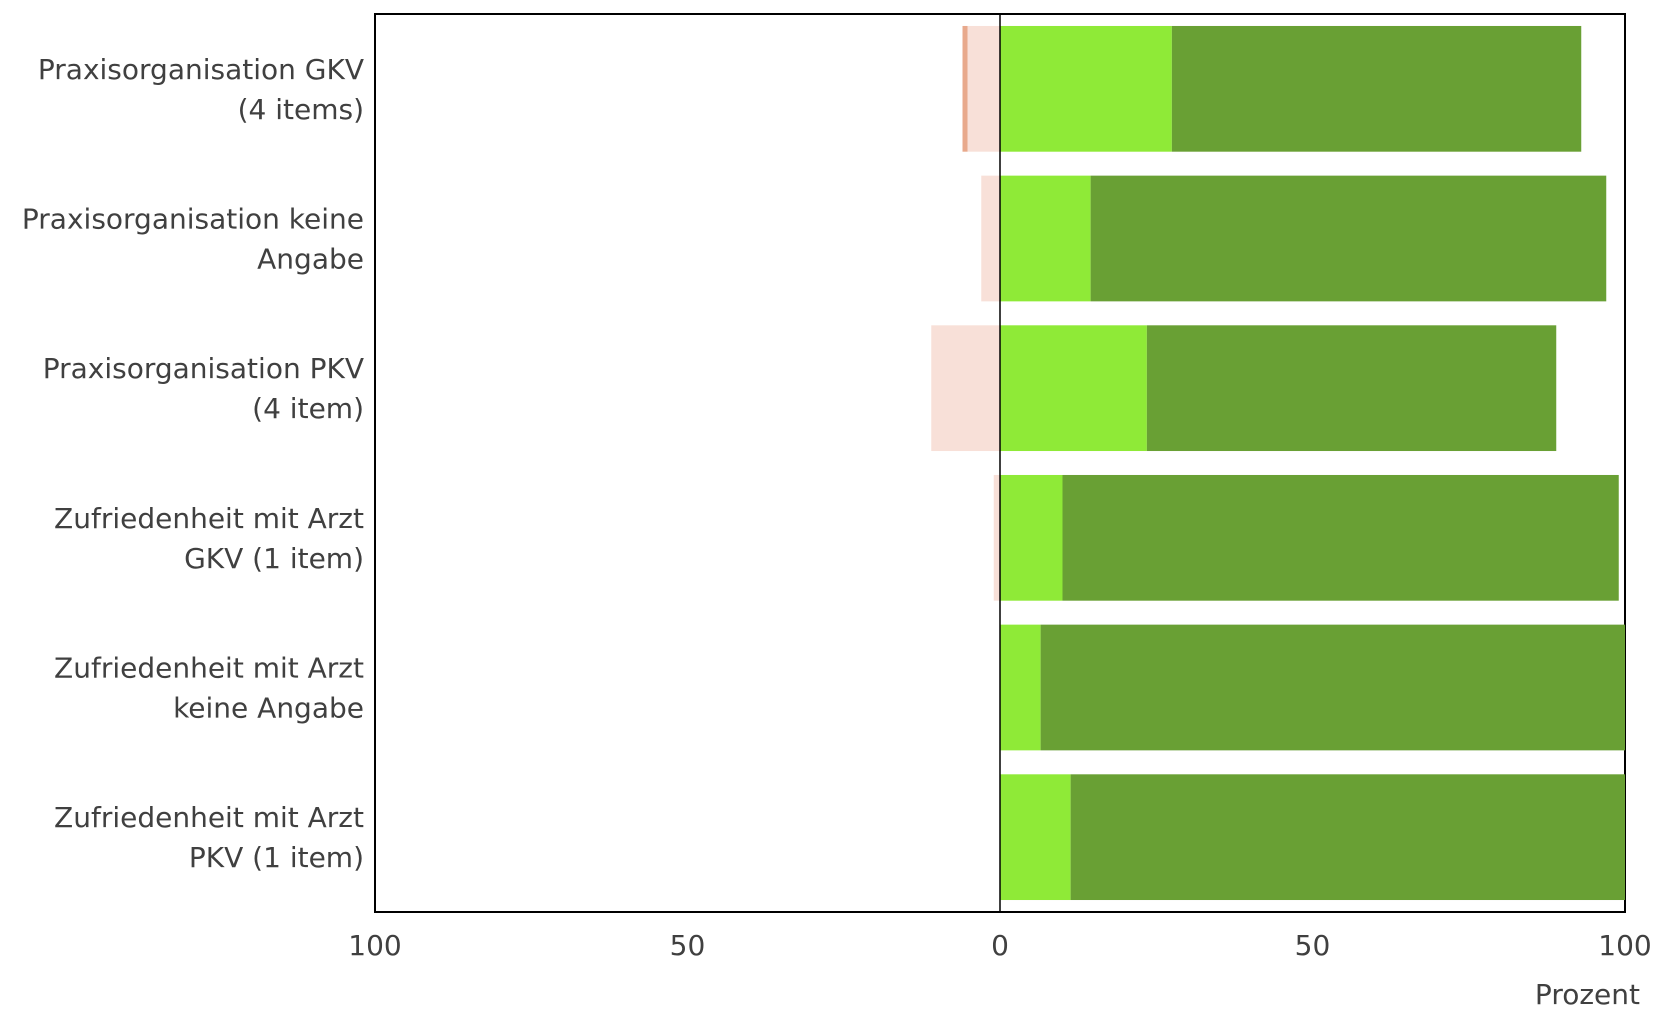  I want to click on category-label-line: keine Angabe, so click(268, 708).